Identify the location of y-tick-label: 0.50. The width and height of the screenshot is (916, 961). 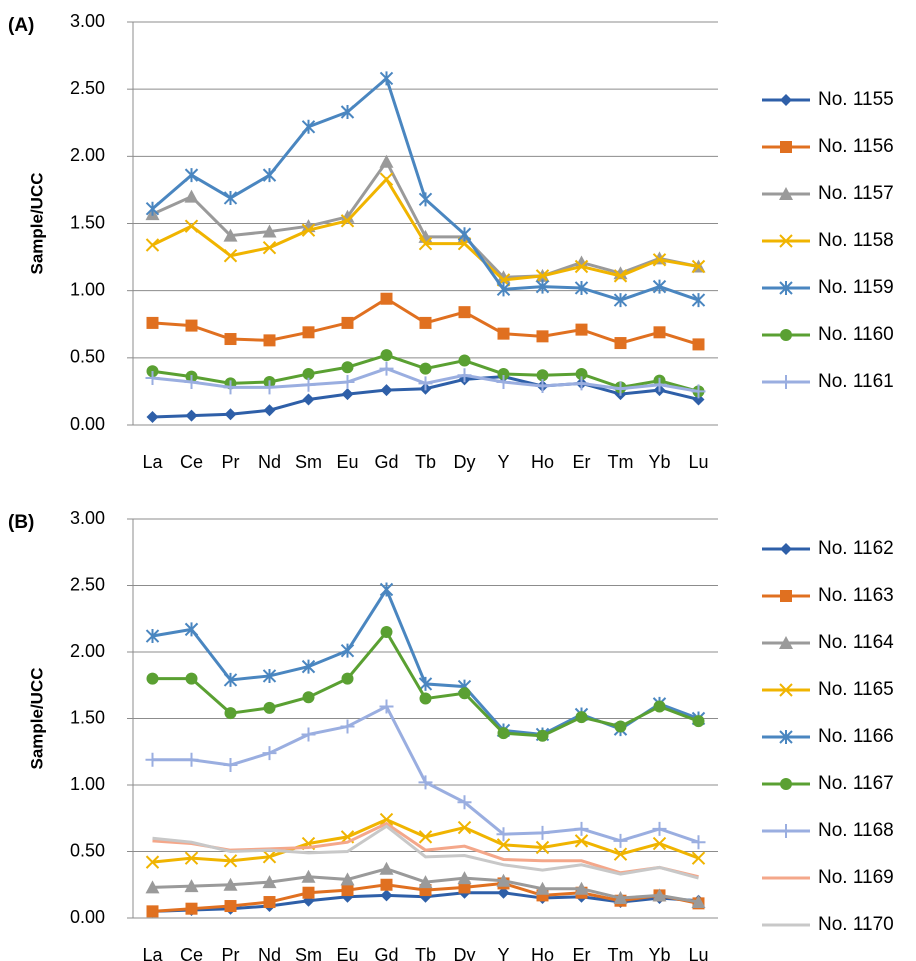
(87, 357).